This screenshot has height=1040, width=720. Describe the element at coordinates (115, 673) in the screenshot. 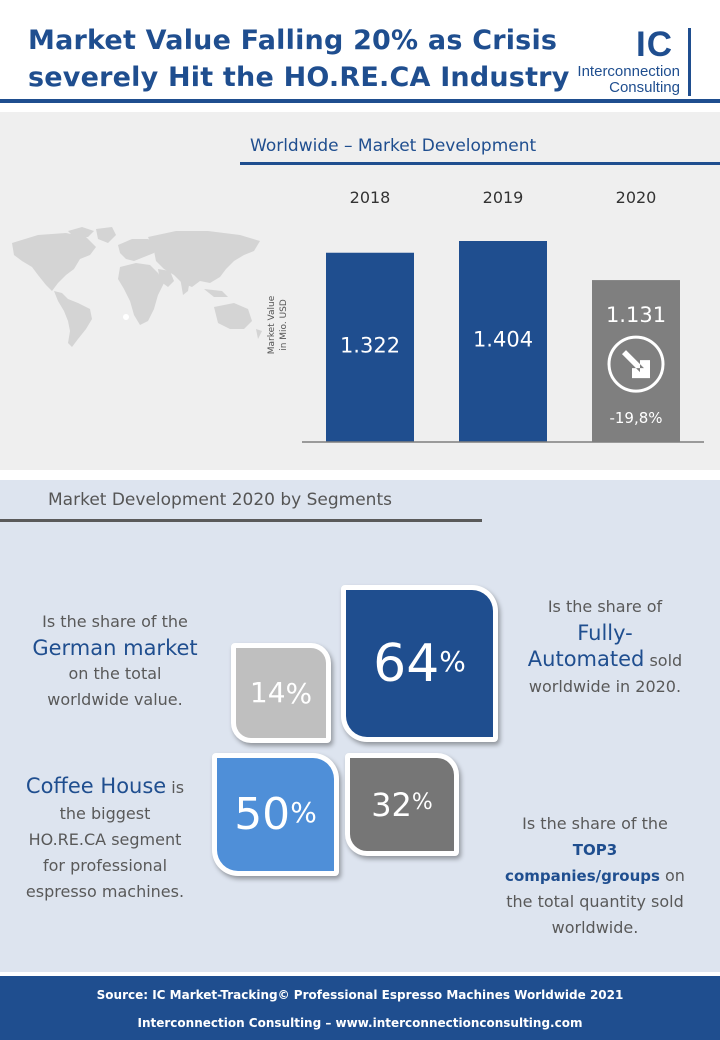

I see `text-line: on the total` at that location.